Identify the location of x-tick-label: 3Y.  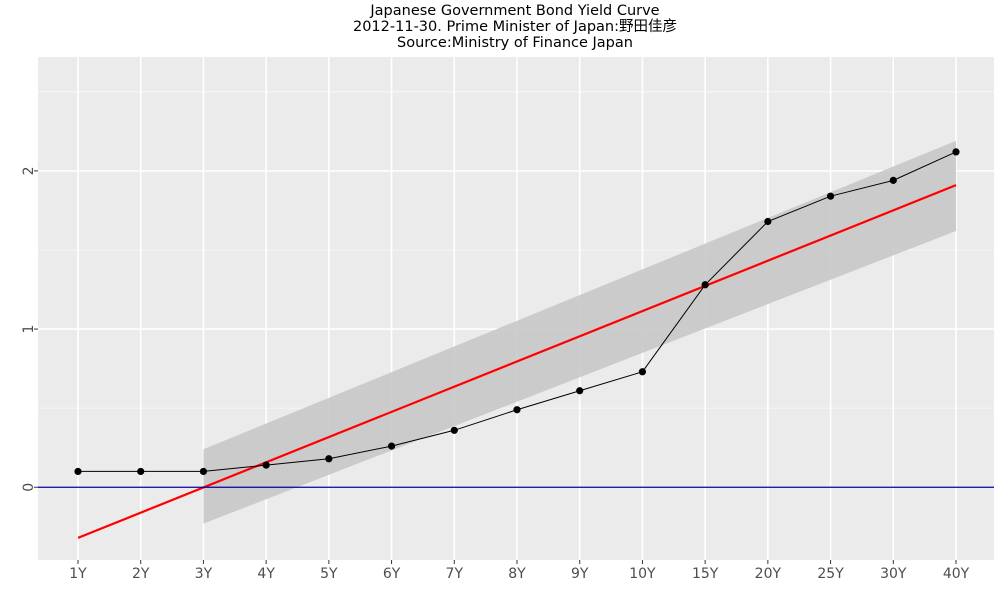
(204, 574).